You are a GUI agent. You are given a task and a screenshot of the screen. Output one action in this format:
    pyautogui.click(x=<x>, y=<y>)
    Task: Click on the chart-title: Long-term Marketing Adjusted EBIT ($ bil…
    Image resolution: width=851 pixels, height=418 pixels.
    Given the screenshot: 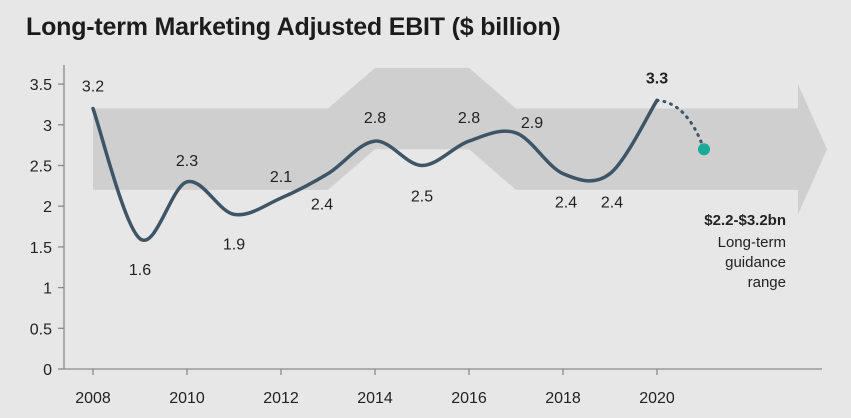 What is the action you would take?
    pyautogui.click(x=293, y=27)
    